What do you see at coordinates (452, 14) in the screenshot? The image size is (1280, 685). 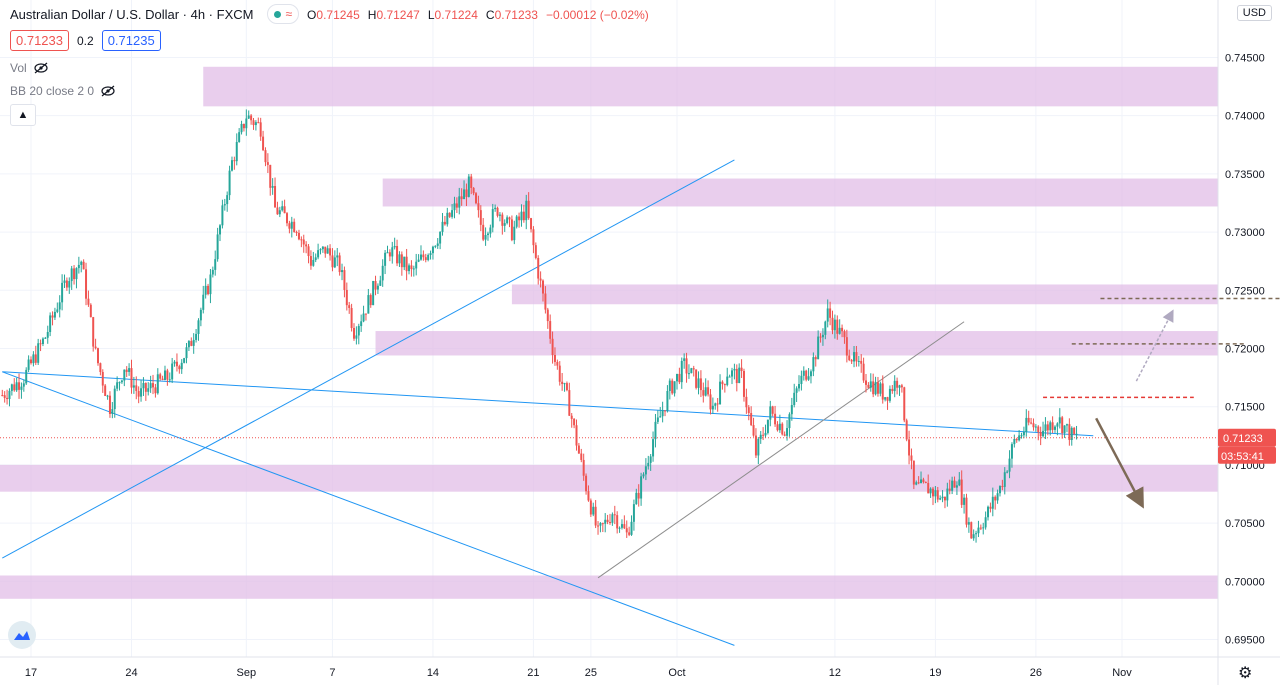 I see `ohlc-item: L0.71224` at bounding box center [452, 14].